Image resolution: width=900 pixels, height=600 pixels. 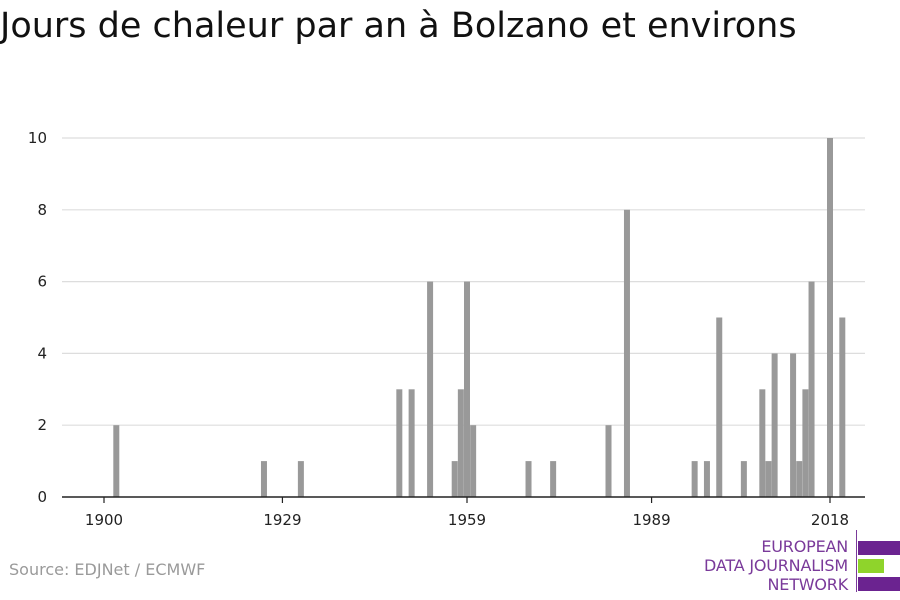 I want to click on edjnet-logo: EUROPEAN DATA JOURNALISM NETWORK, so click(x=800, y=564).